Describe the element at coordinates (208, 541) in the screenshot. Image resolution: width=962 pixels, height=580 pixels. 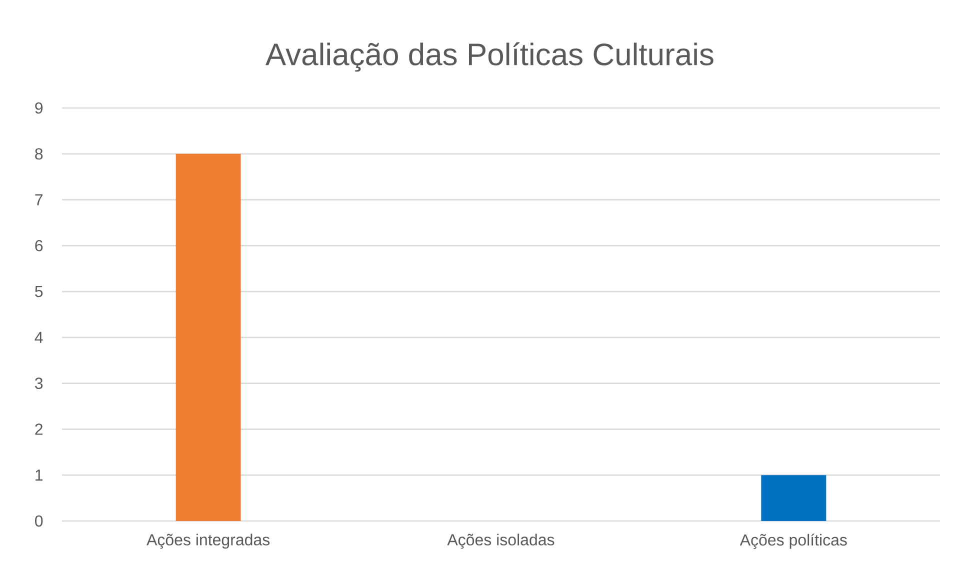
I see `x-tick-label: Ações integradas` at that location.